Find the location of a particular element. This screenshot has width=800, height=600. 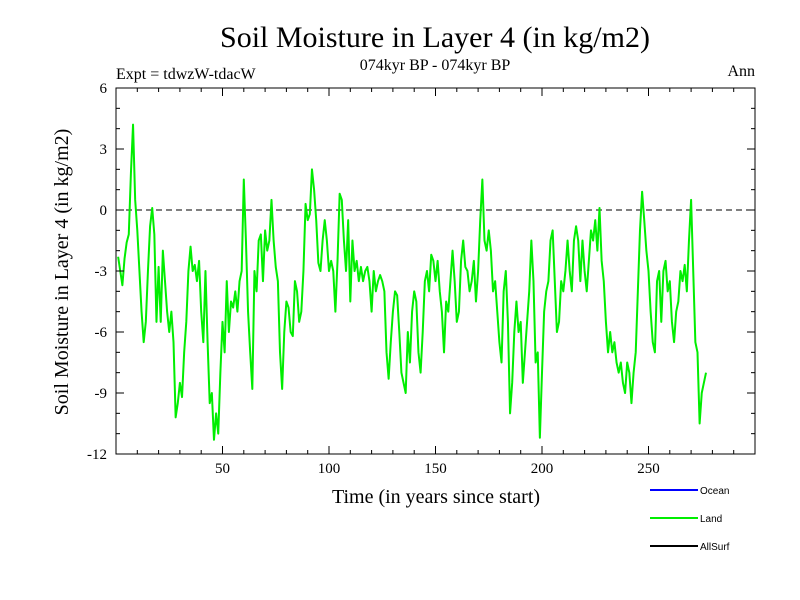

y-tick-label: -6 is located at coordinates (101, 333).